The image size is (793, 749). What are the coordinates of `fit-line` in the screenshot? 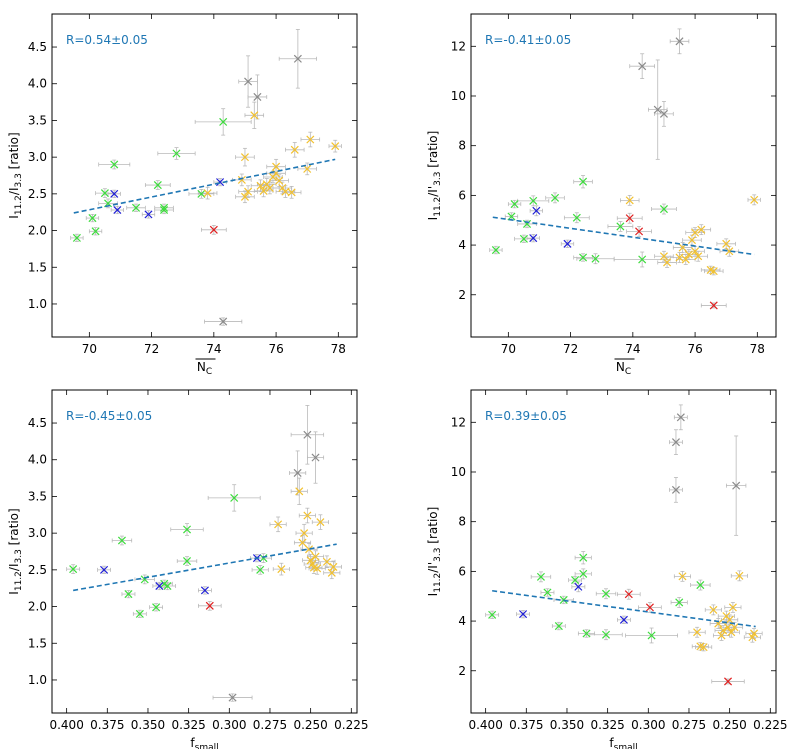 It's located at (623, 236).